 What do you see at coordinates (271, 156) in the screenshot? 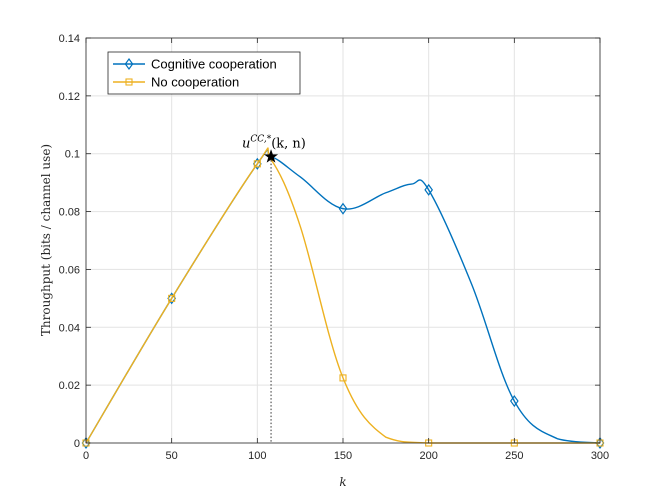
I see `star-marker` at bounding box center [271, 156].